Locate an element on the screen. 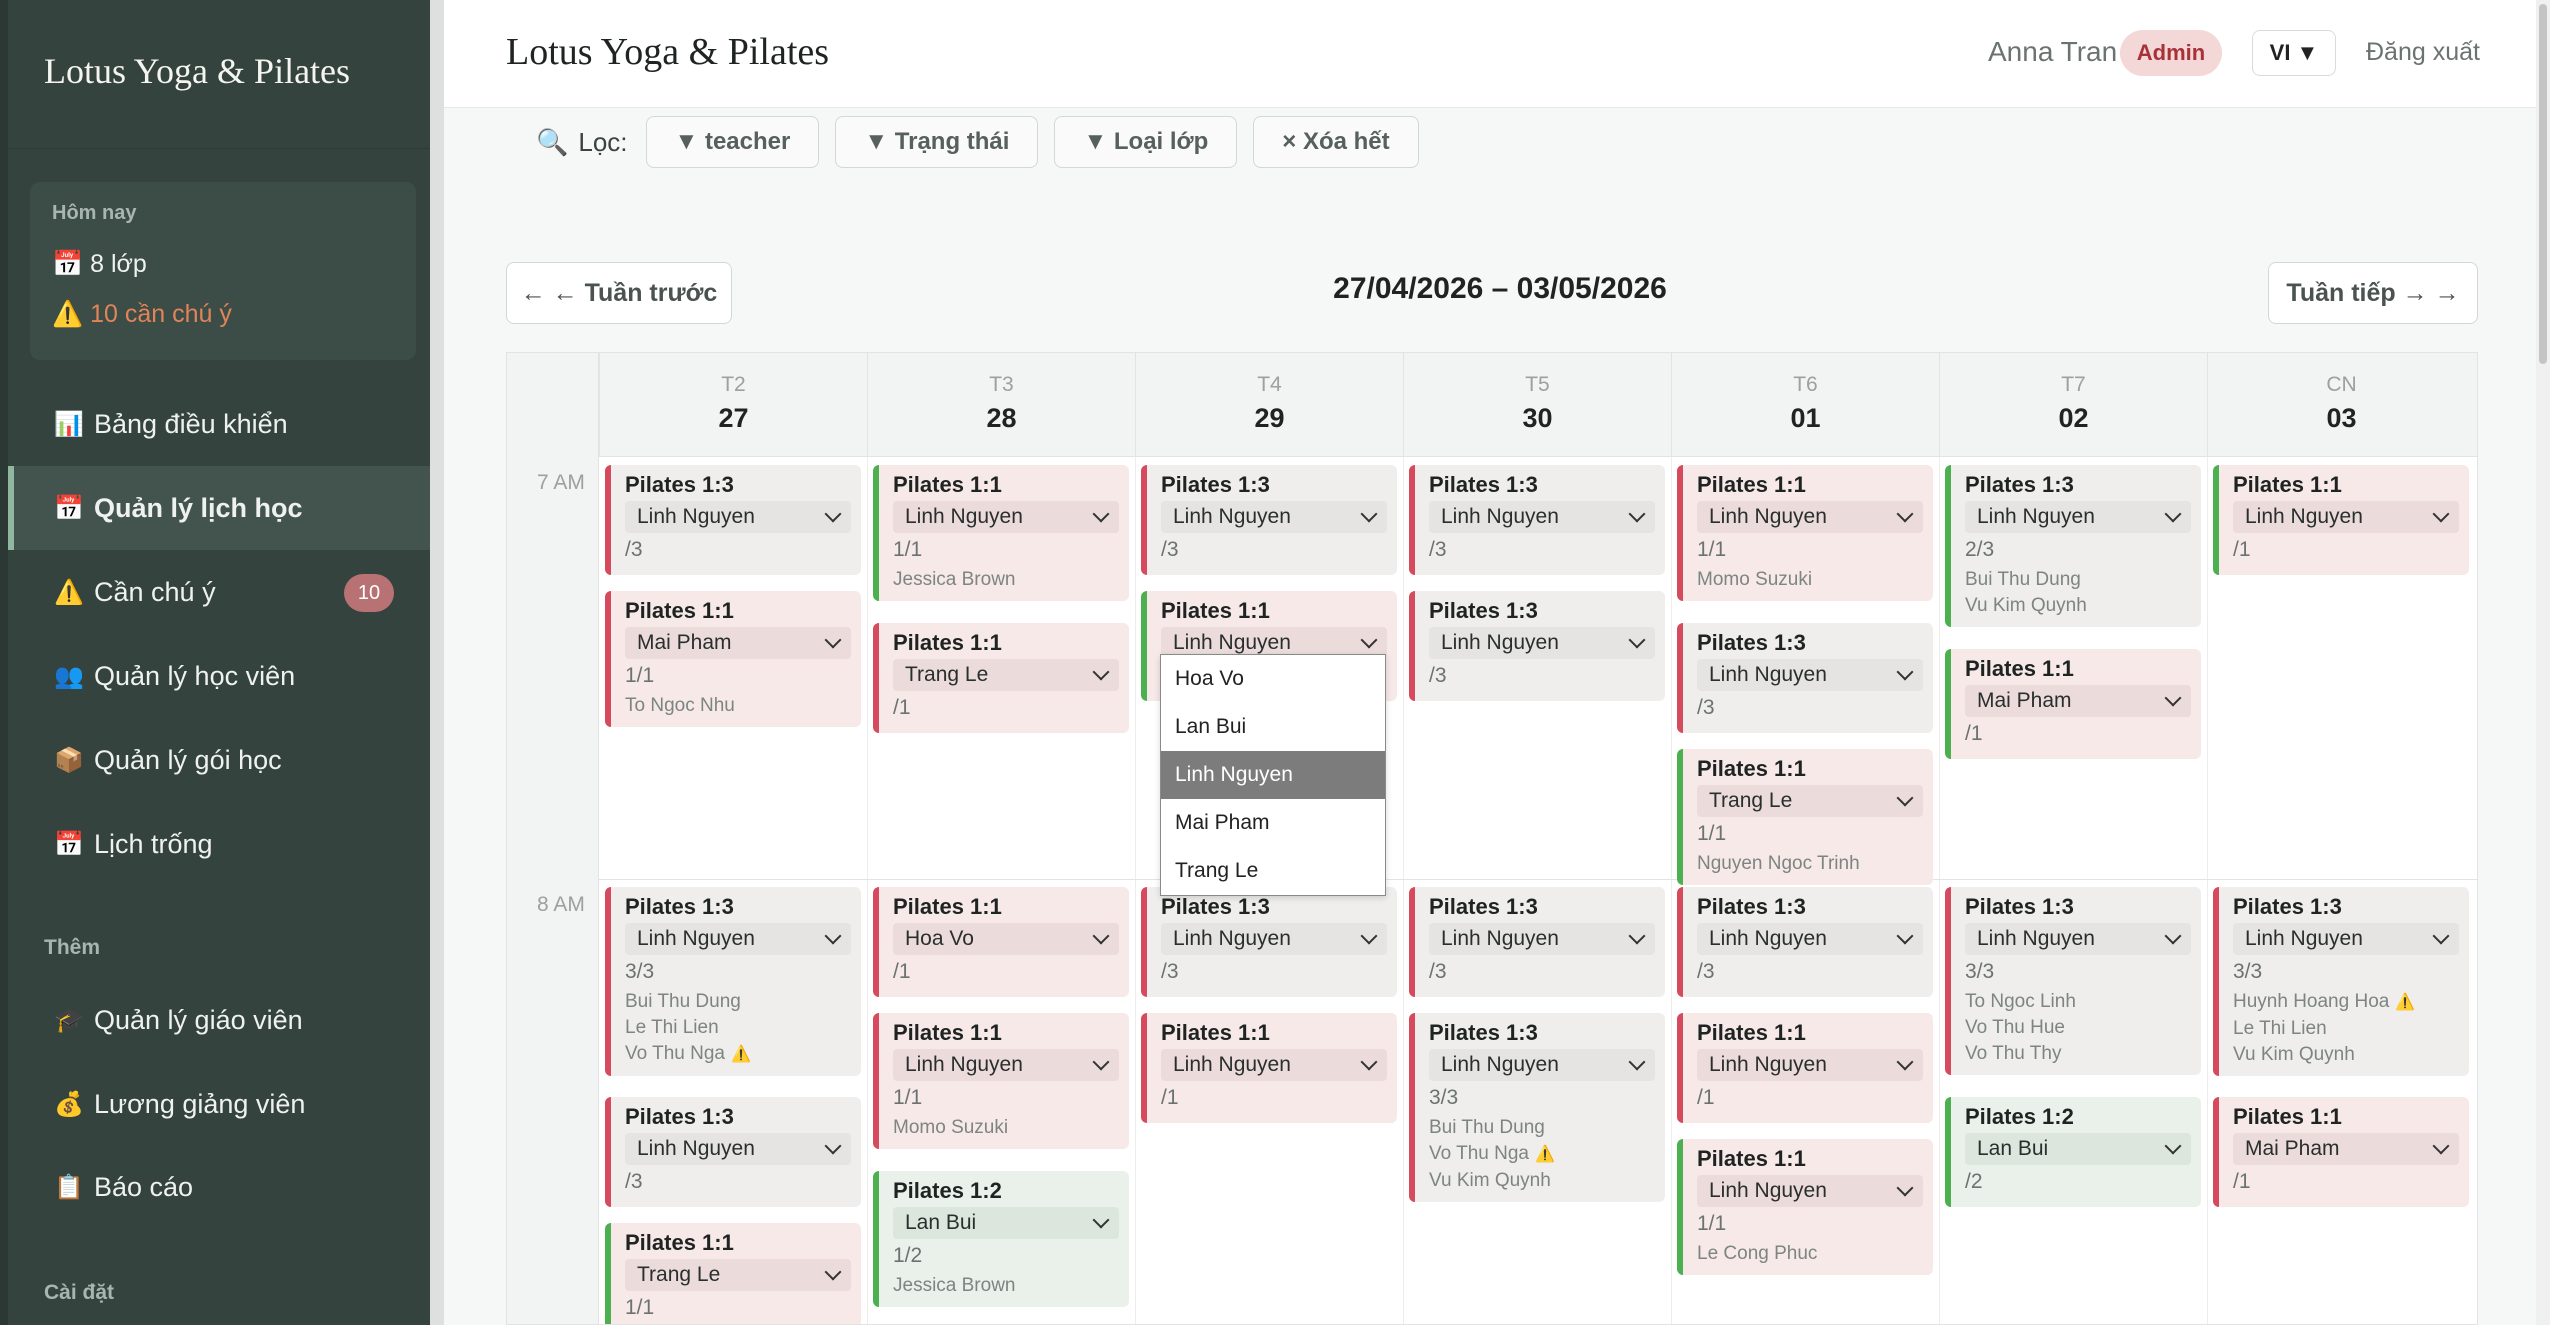 This screenshot has width=2550, height=1325. student-name: Vo Thu Hue is located at coordinates (2078, 1028).